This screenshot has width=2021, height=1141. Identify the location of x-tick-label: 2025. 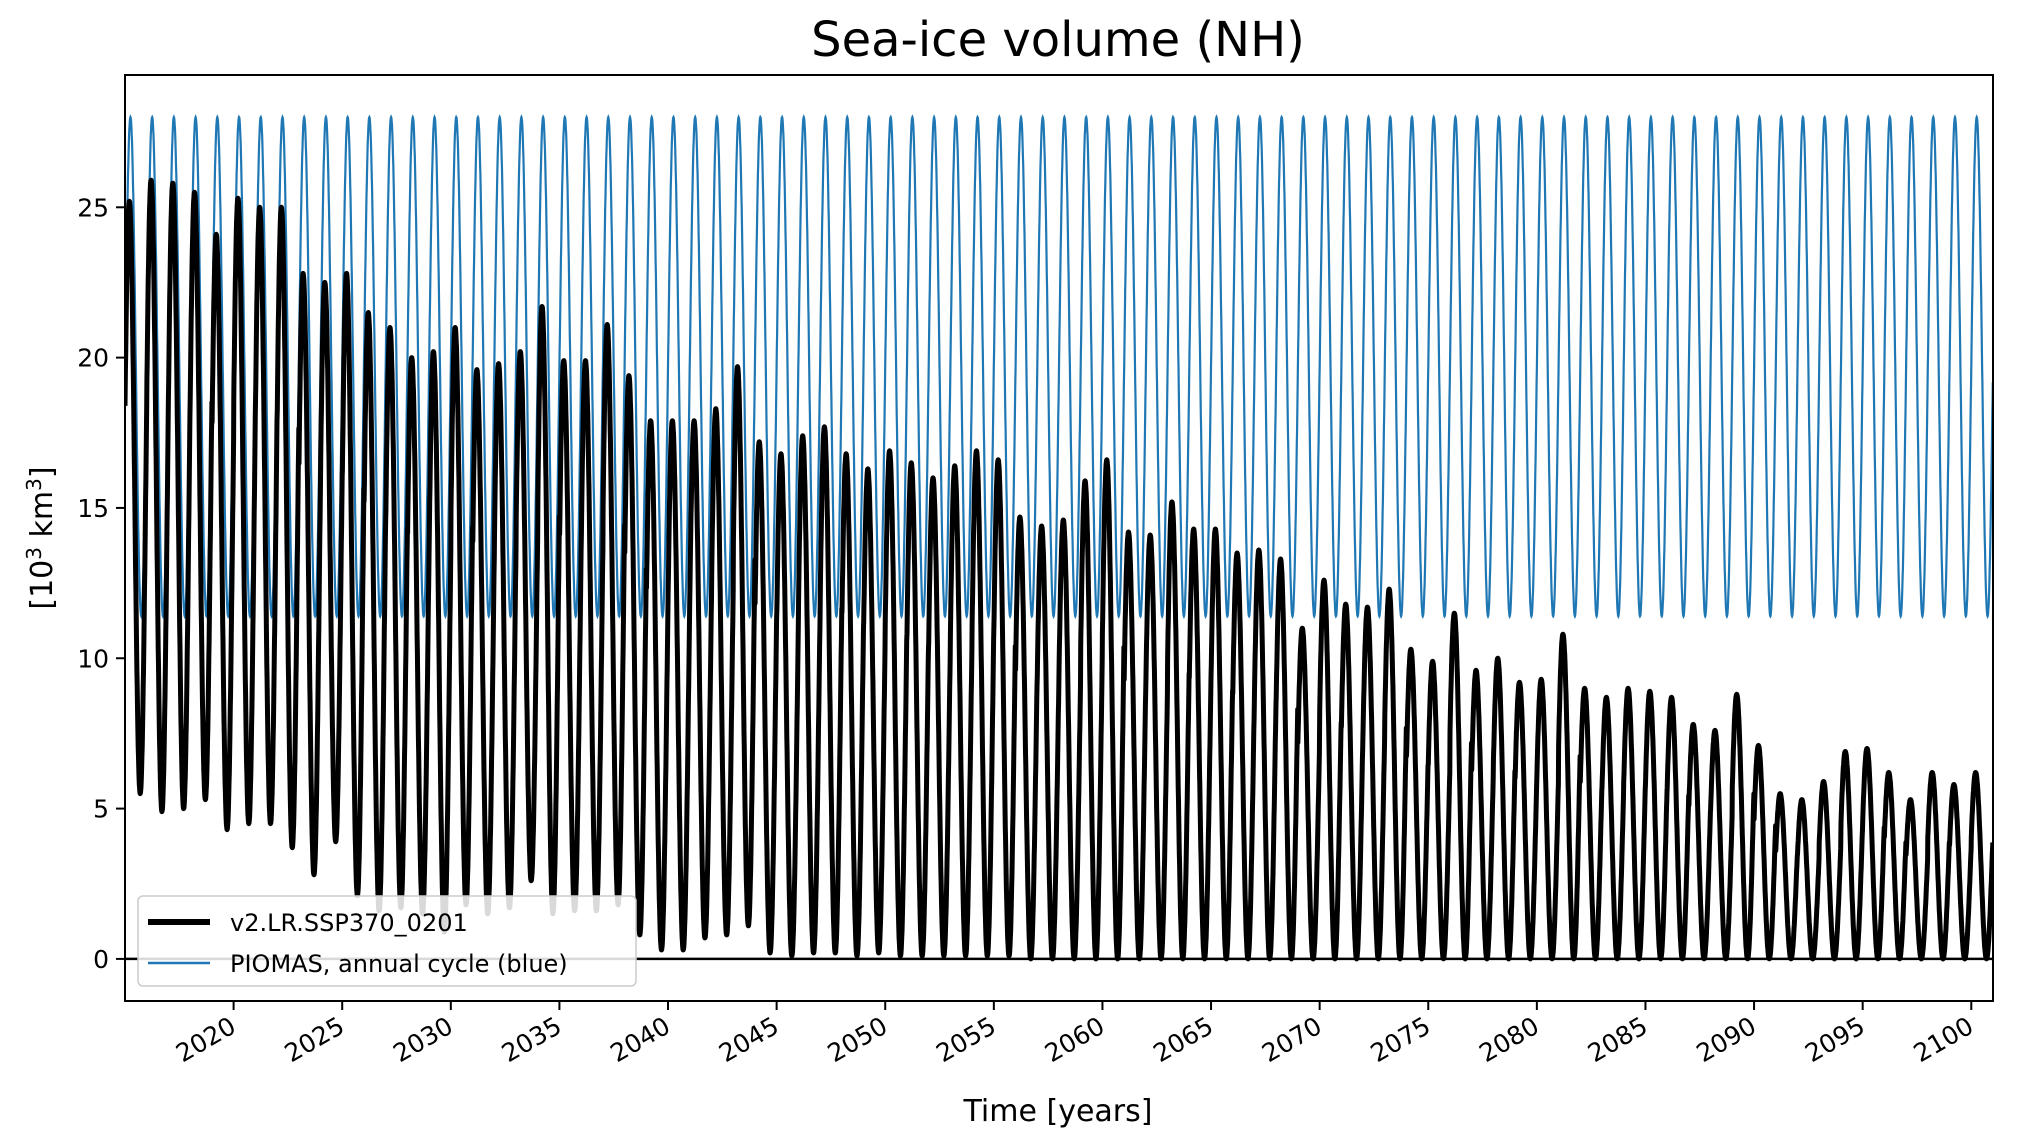
(315, 1039).